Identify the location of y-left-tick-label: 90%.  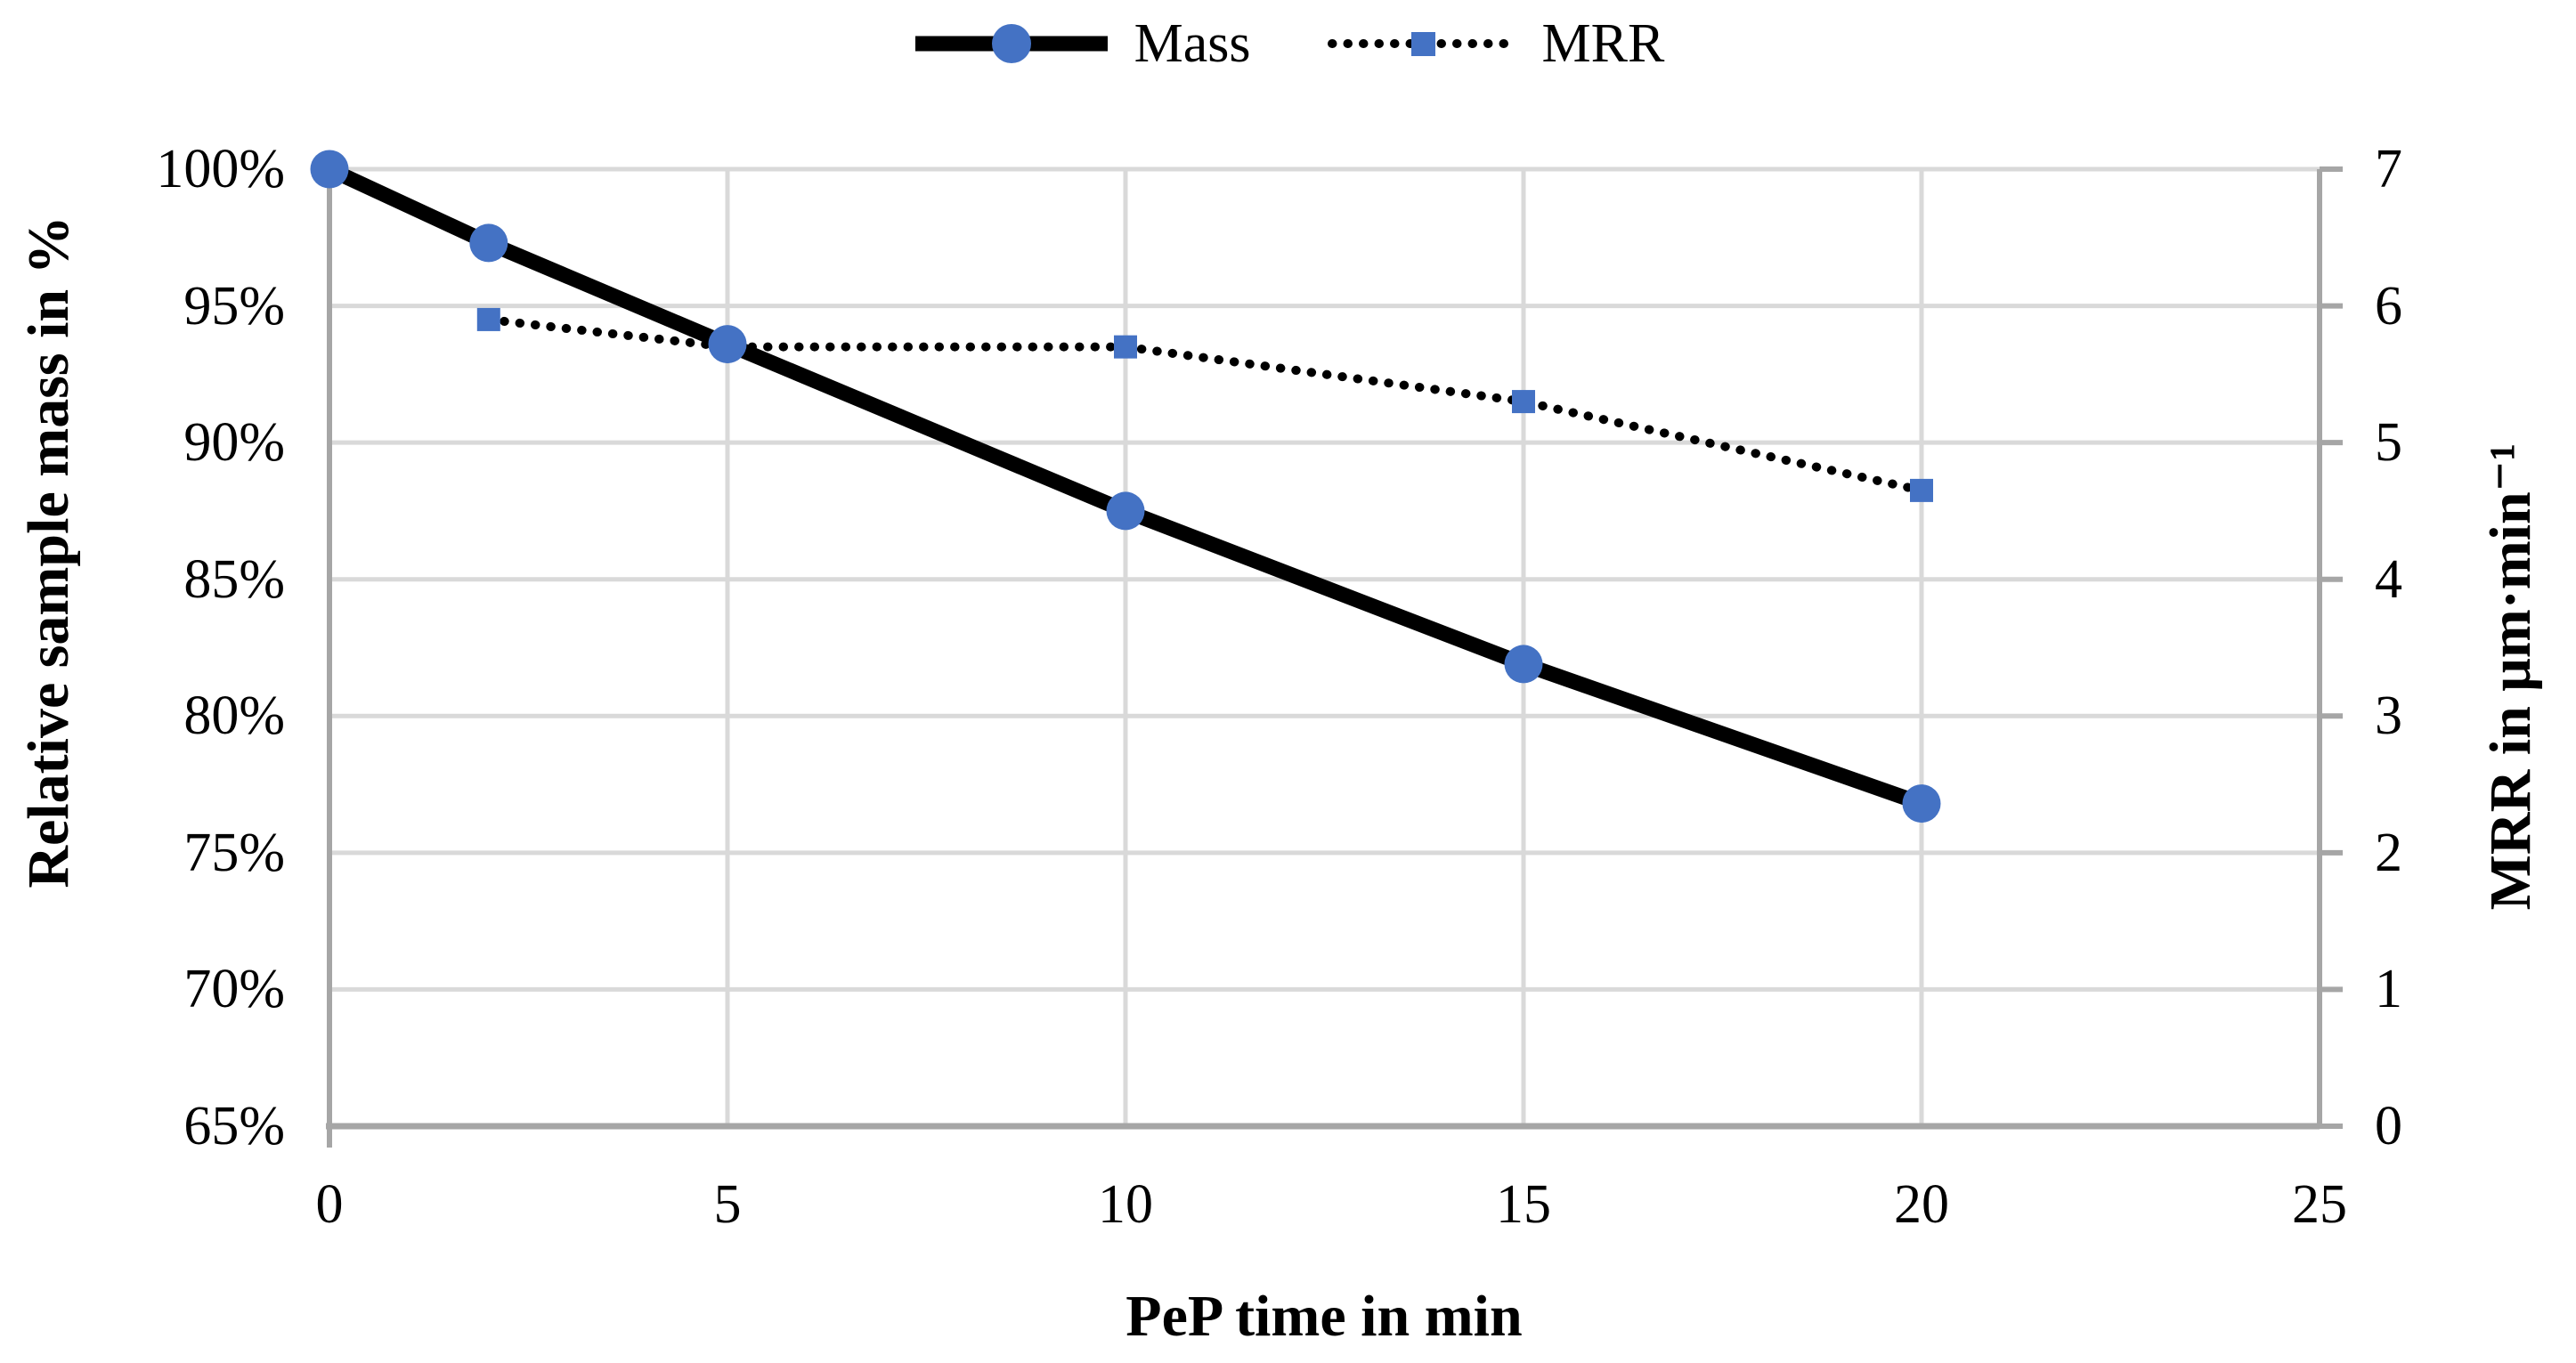
(234, 443).